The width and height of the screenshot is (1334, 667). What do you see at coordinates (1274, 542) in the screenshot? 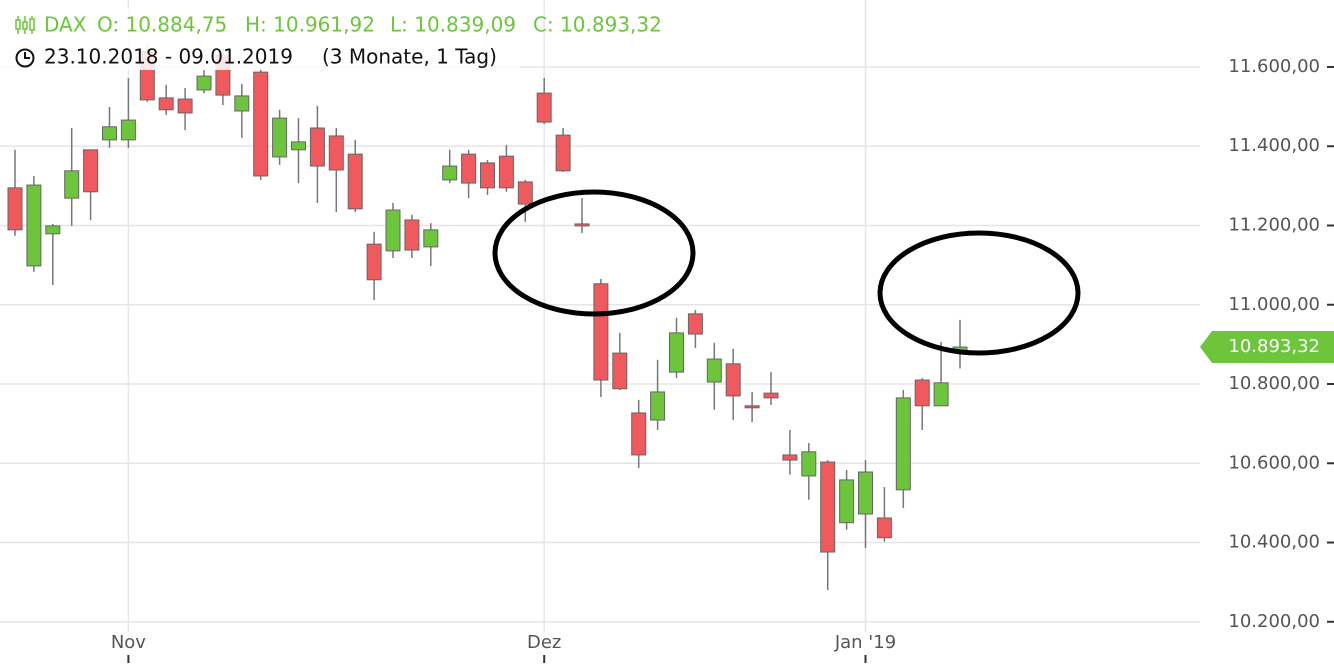
I see `y-tick-label: 10.400,00` at bounding box center [1274, 542].